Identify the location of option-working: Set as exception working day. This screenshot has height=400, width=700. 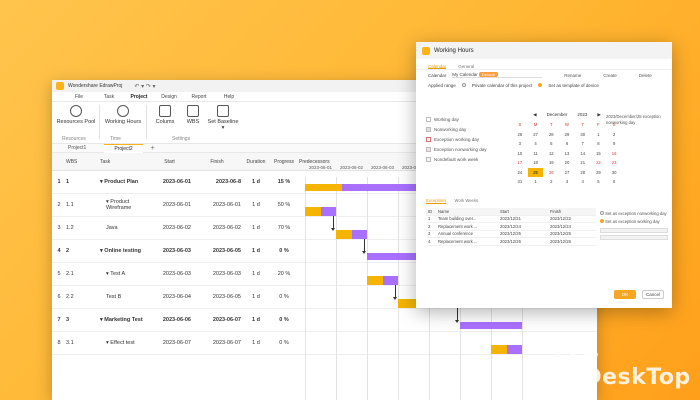
(634, 222).